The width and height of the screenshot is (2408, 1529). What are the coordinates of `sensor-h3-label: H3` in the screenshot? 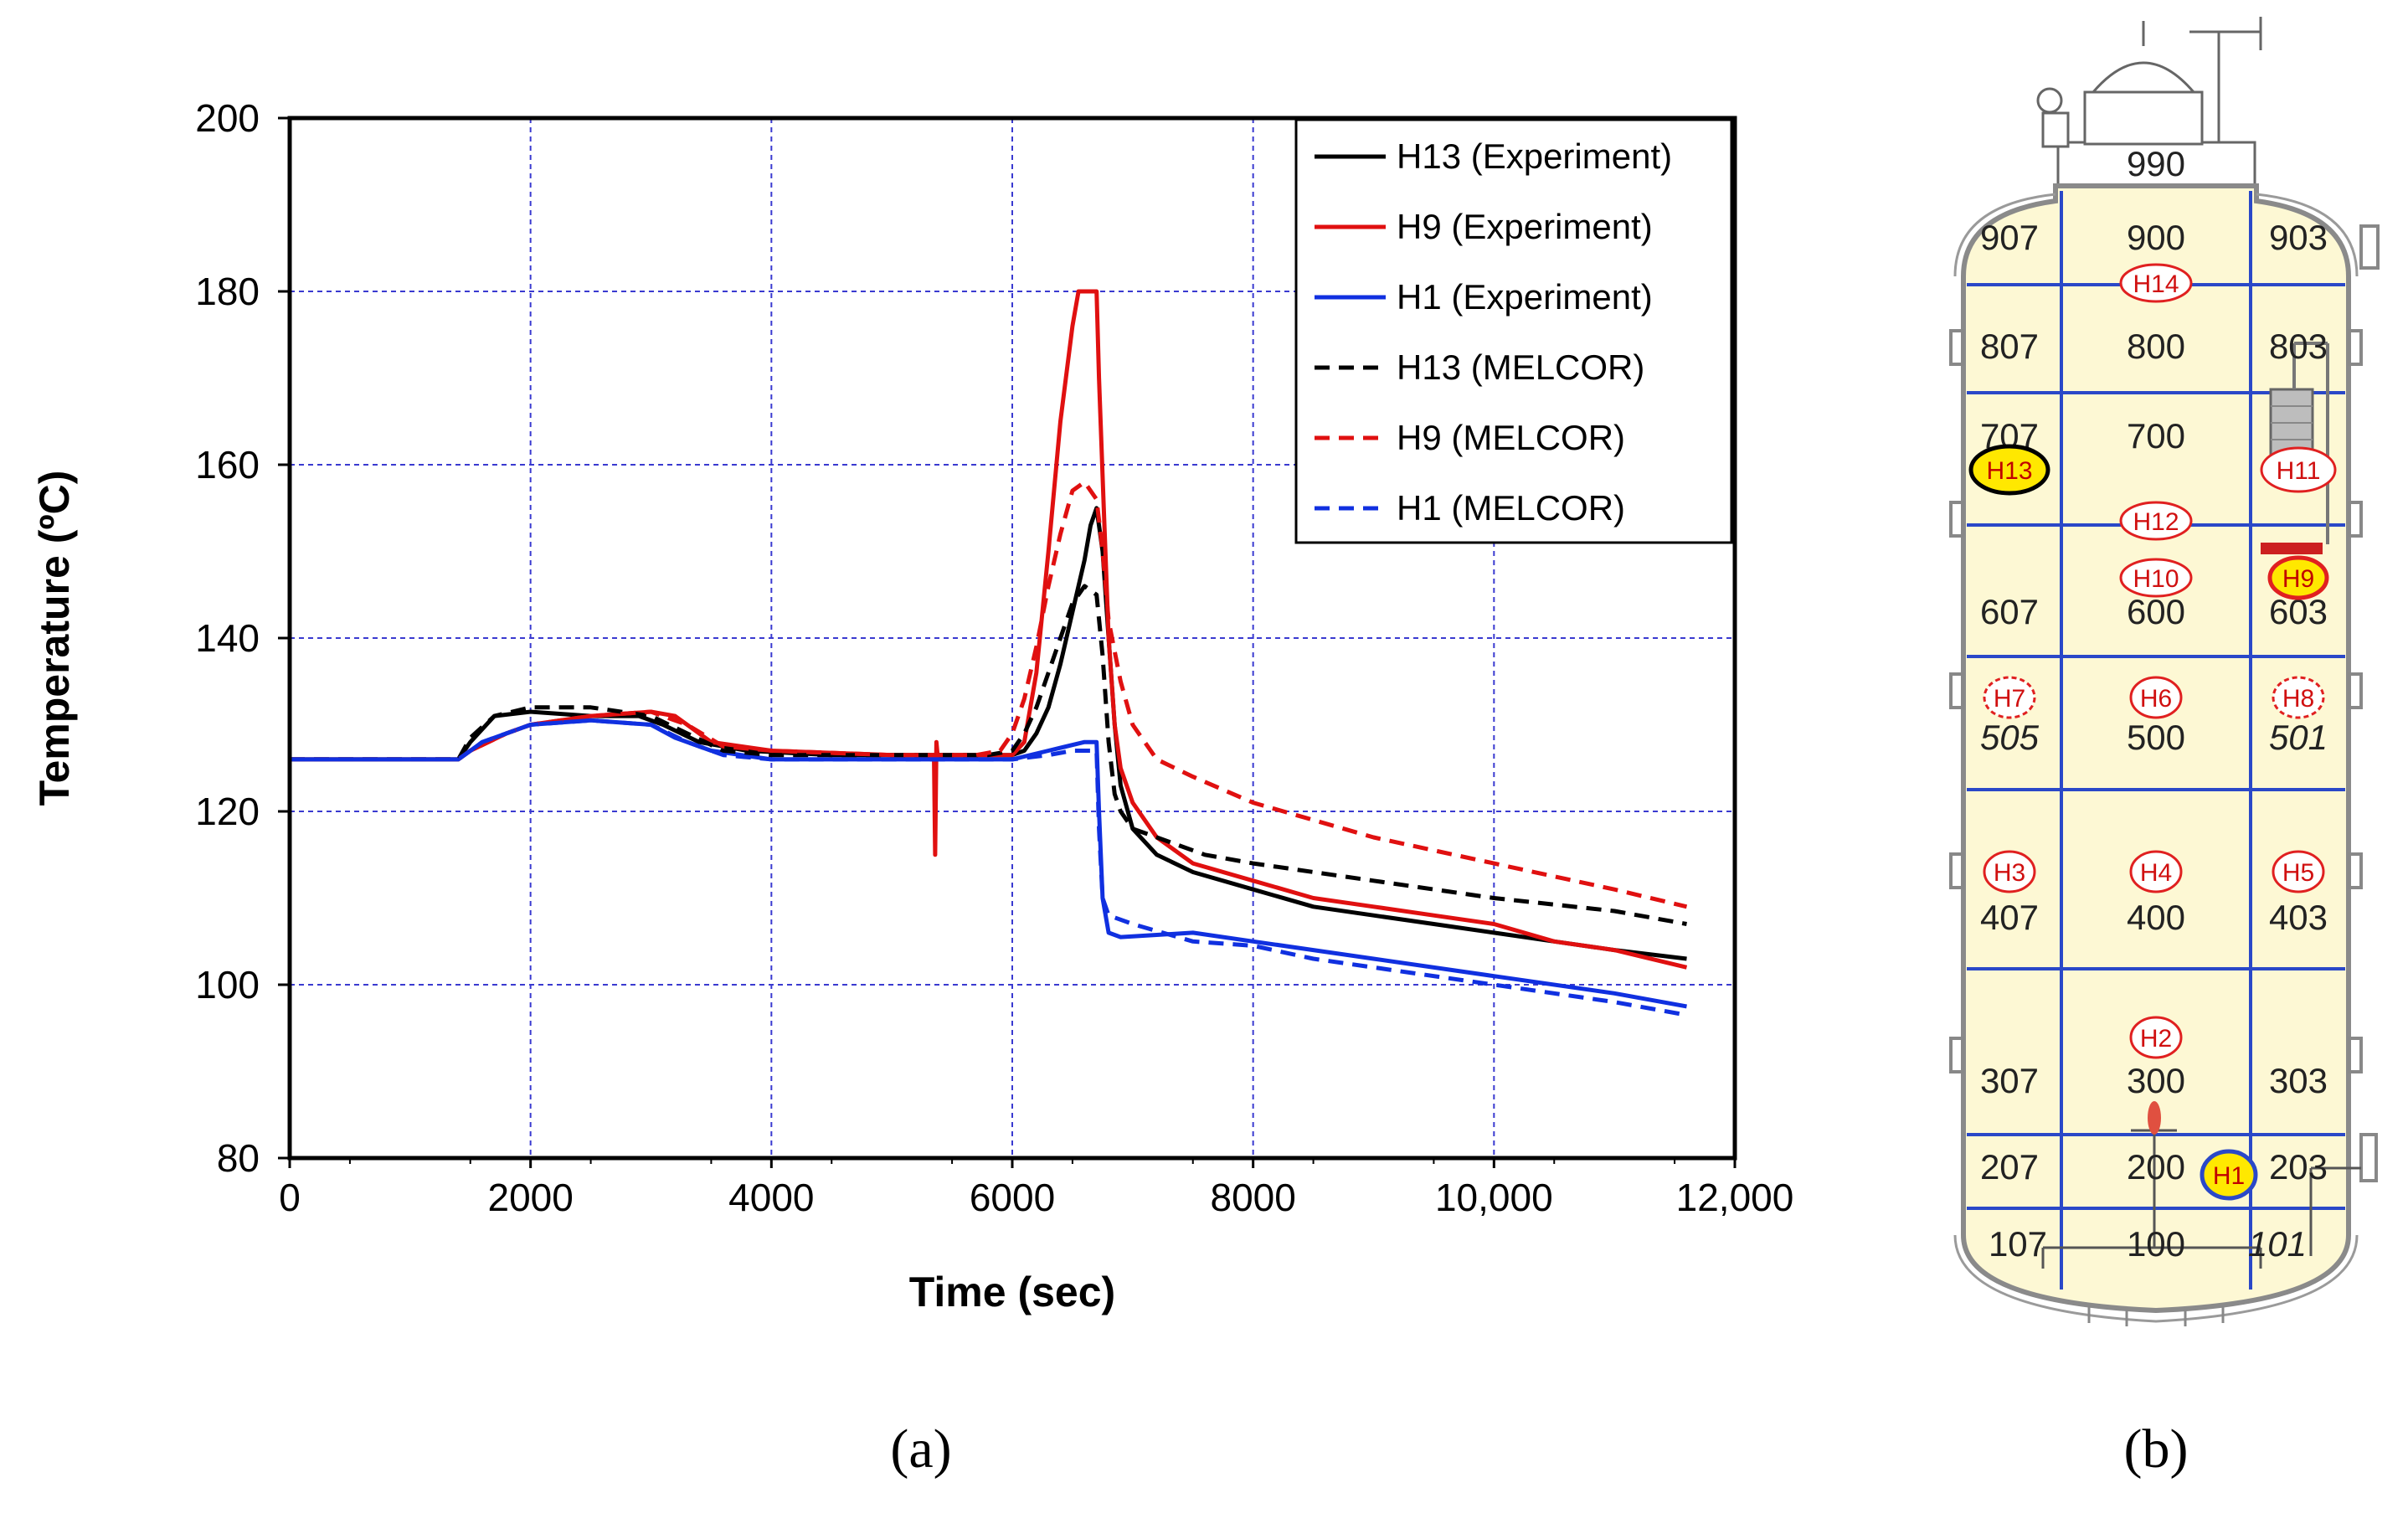 It's located at (2010, 873).